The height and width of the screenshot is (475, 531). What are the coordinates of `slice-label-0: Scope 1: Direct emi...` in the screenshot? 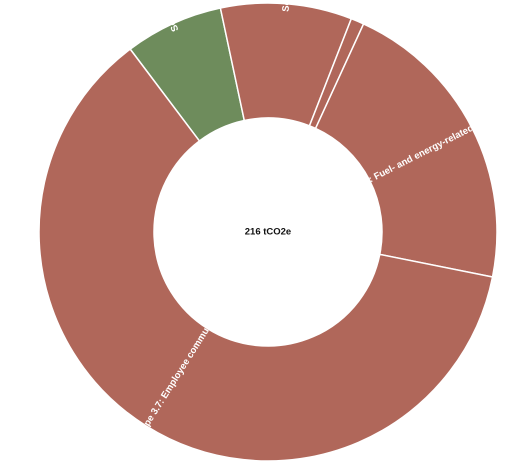 It's located at (157, 16).